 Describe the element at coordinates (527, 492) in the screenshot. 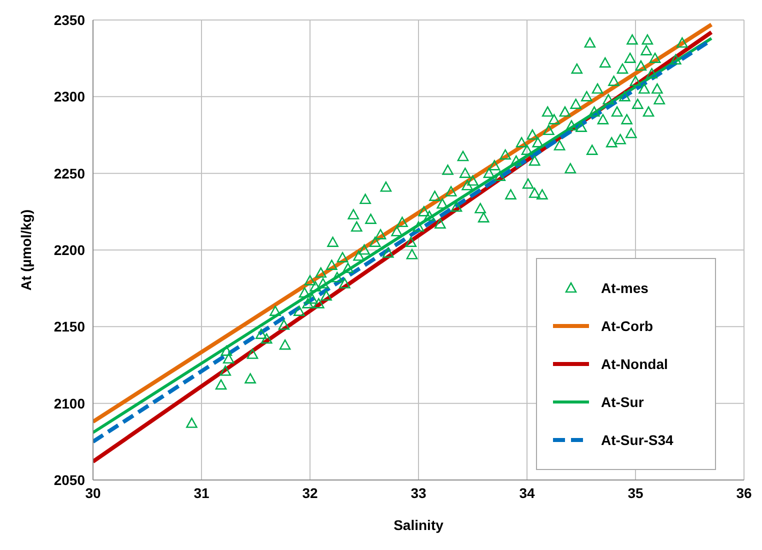

I see `x-tick-label: 34` at that location.